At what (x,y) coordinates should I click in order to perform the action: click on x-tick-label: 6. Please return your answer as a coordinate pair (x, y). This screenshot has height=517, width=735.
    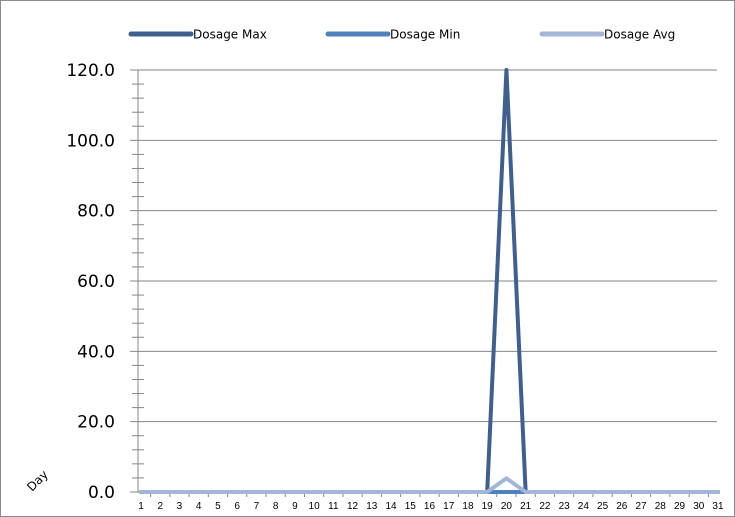
    Looking at the image, I should click on (237, 506).